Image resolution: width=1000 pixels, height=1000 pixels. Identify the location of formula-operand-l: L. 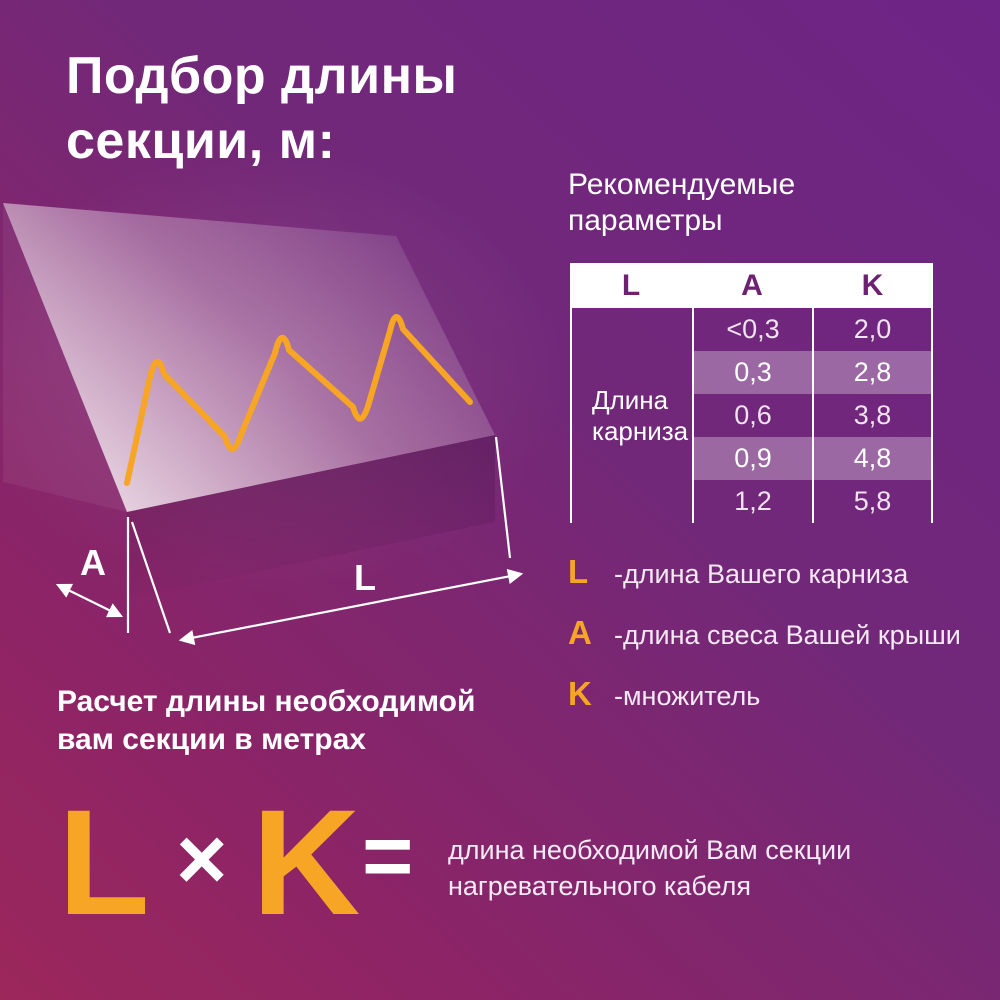
(104, 862).